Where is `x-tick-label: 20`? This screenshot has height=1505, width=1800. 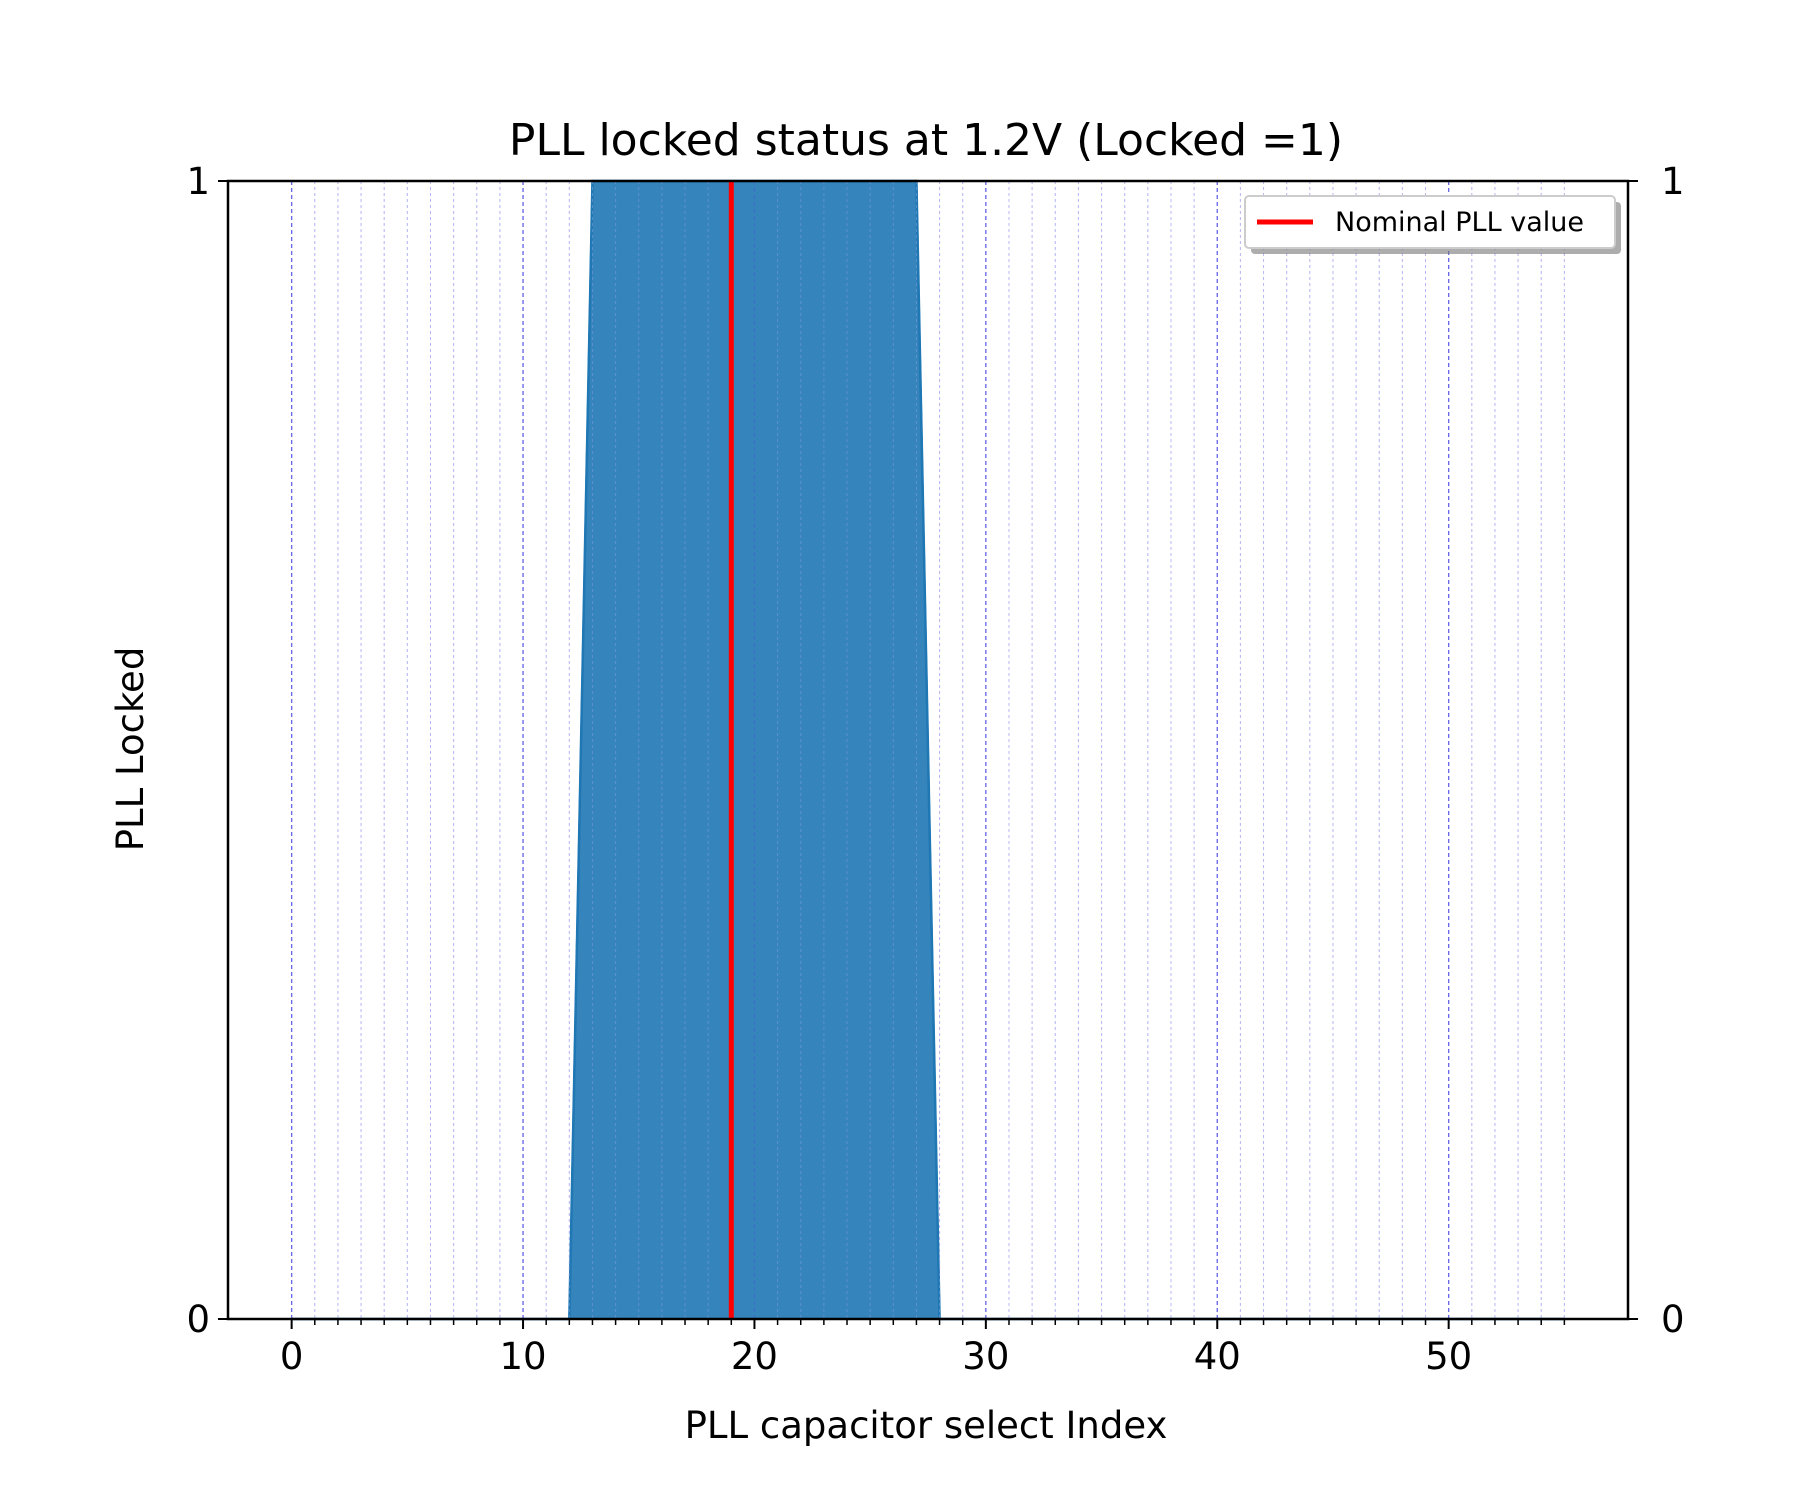
x-tick-label: 20 is located at coordinates (754, 1356).